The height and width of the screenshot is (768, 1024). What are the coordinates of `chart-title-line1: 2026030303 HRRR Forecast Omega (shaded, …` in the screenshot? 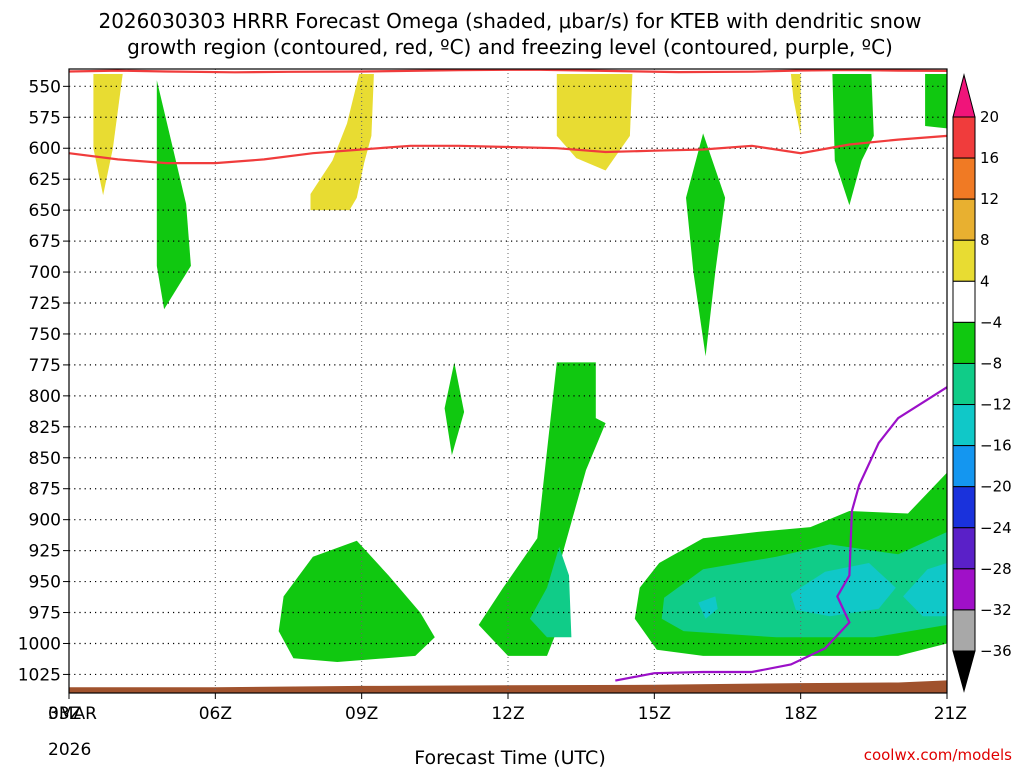 It's located at (509, 21).